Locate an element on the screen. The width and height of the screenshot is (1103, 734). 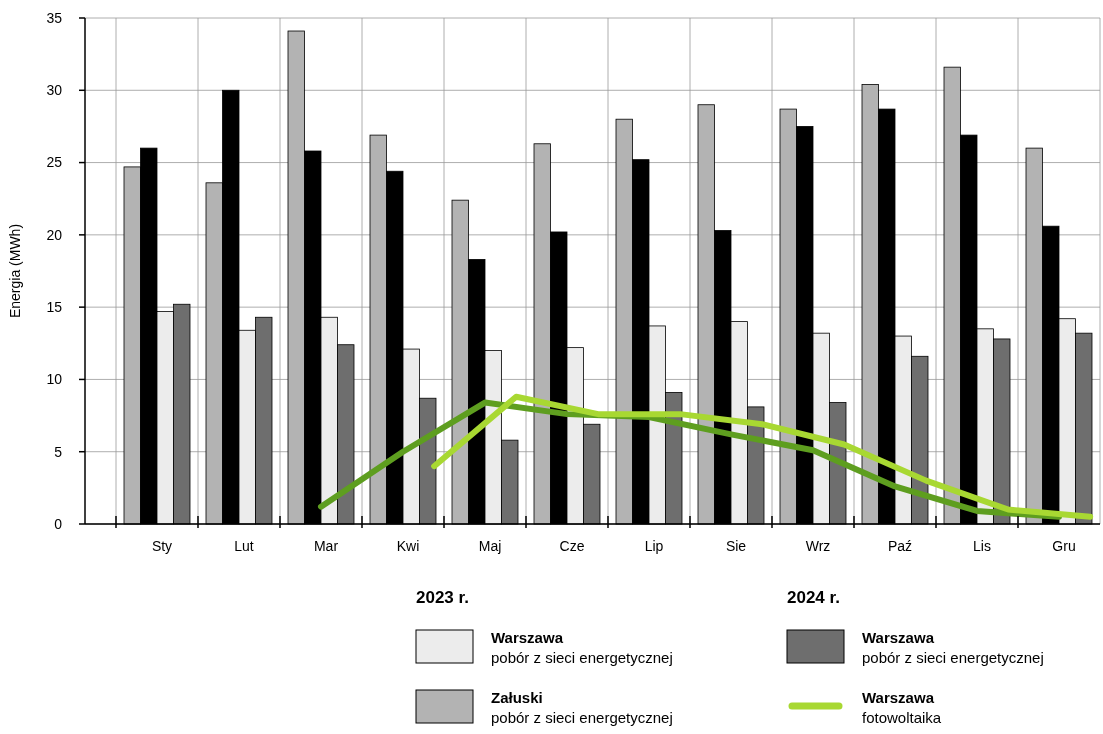
y-axis-title: Energia (MWh) is located at coordinates (15, 271).